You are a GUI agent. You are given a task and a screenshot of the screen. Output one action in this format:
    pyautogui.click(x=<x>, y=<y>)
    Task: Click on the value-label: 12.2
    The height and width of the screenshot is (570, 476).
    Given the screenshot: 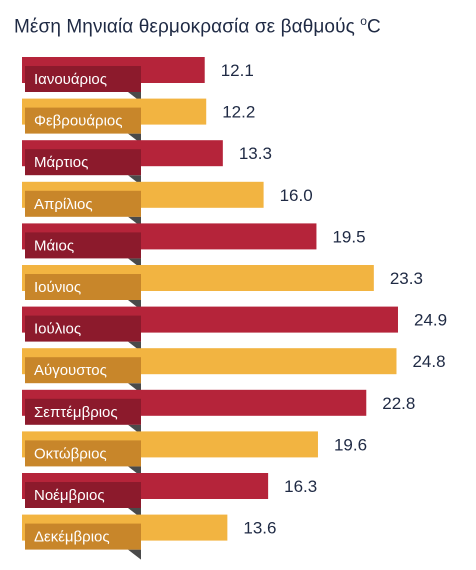 What is the action you would take?
    pyautogui.click(x=238, y=112)
    